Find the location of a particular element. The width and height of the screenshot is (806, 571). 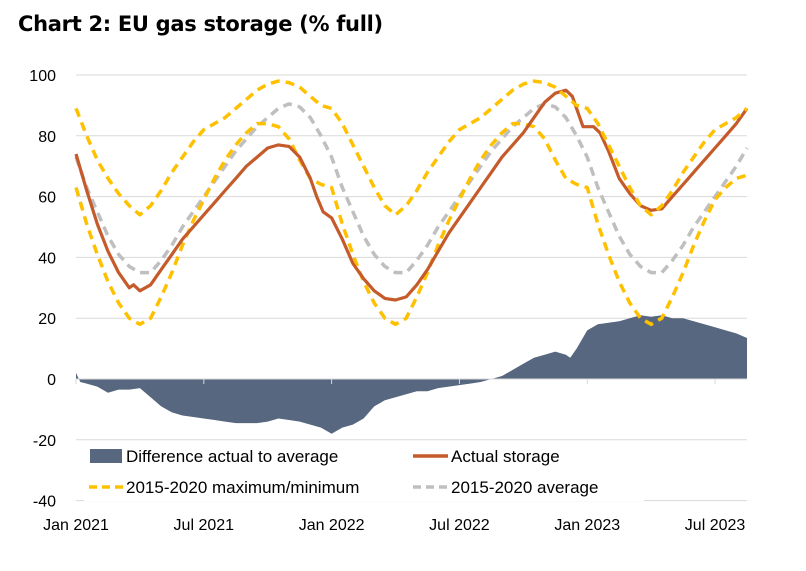

legend-item-actual: Actual storage is located at coordinates (486, 456).